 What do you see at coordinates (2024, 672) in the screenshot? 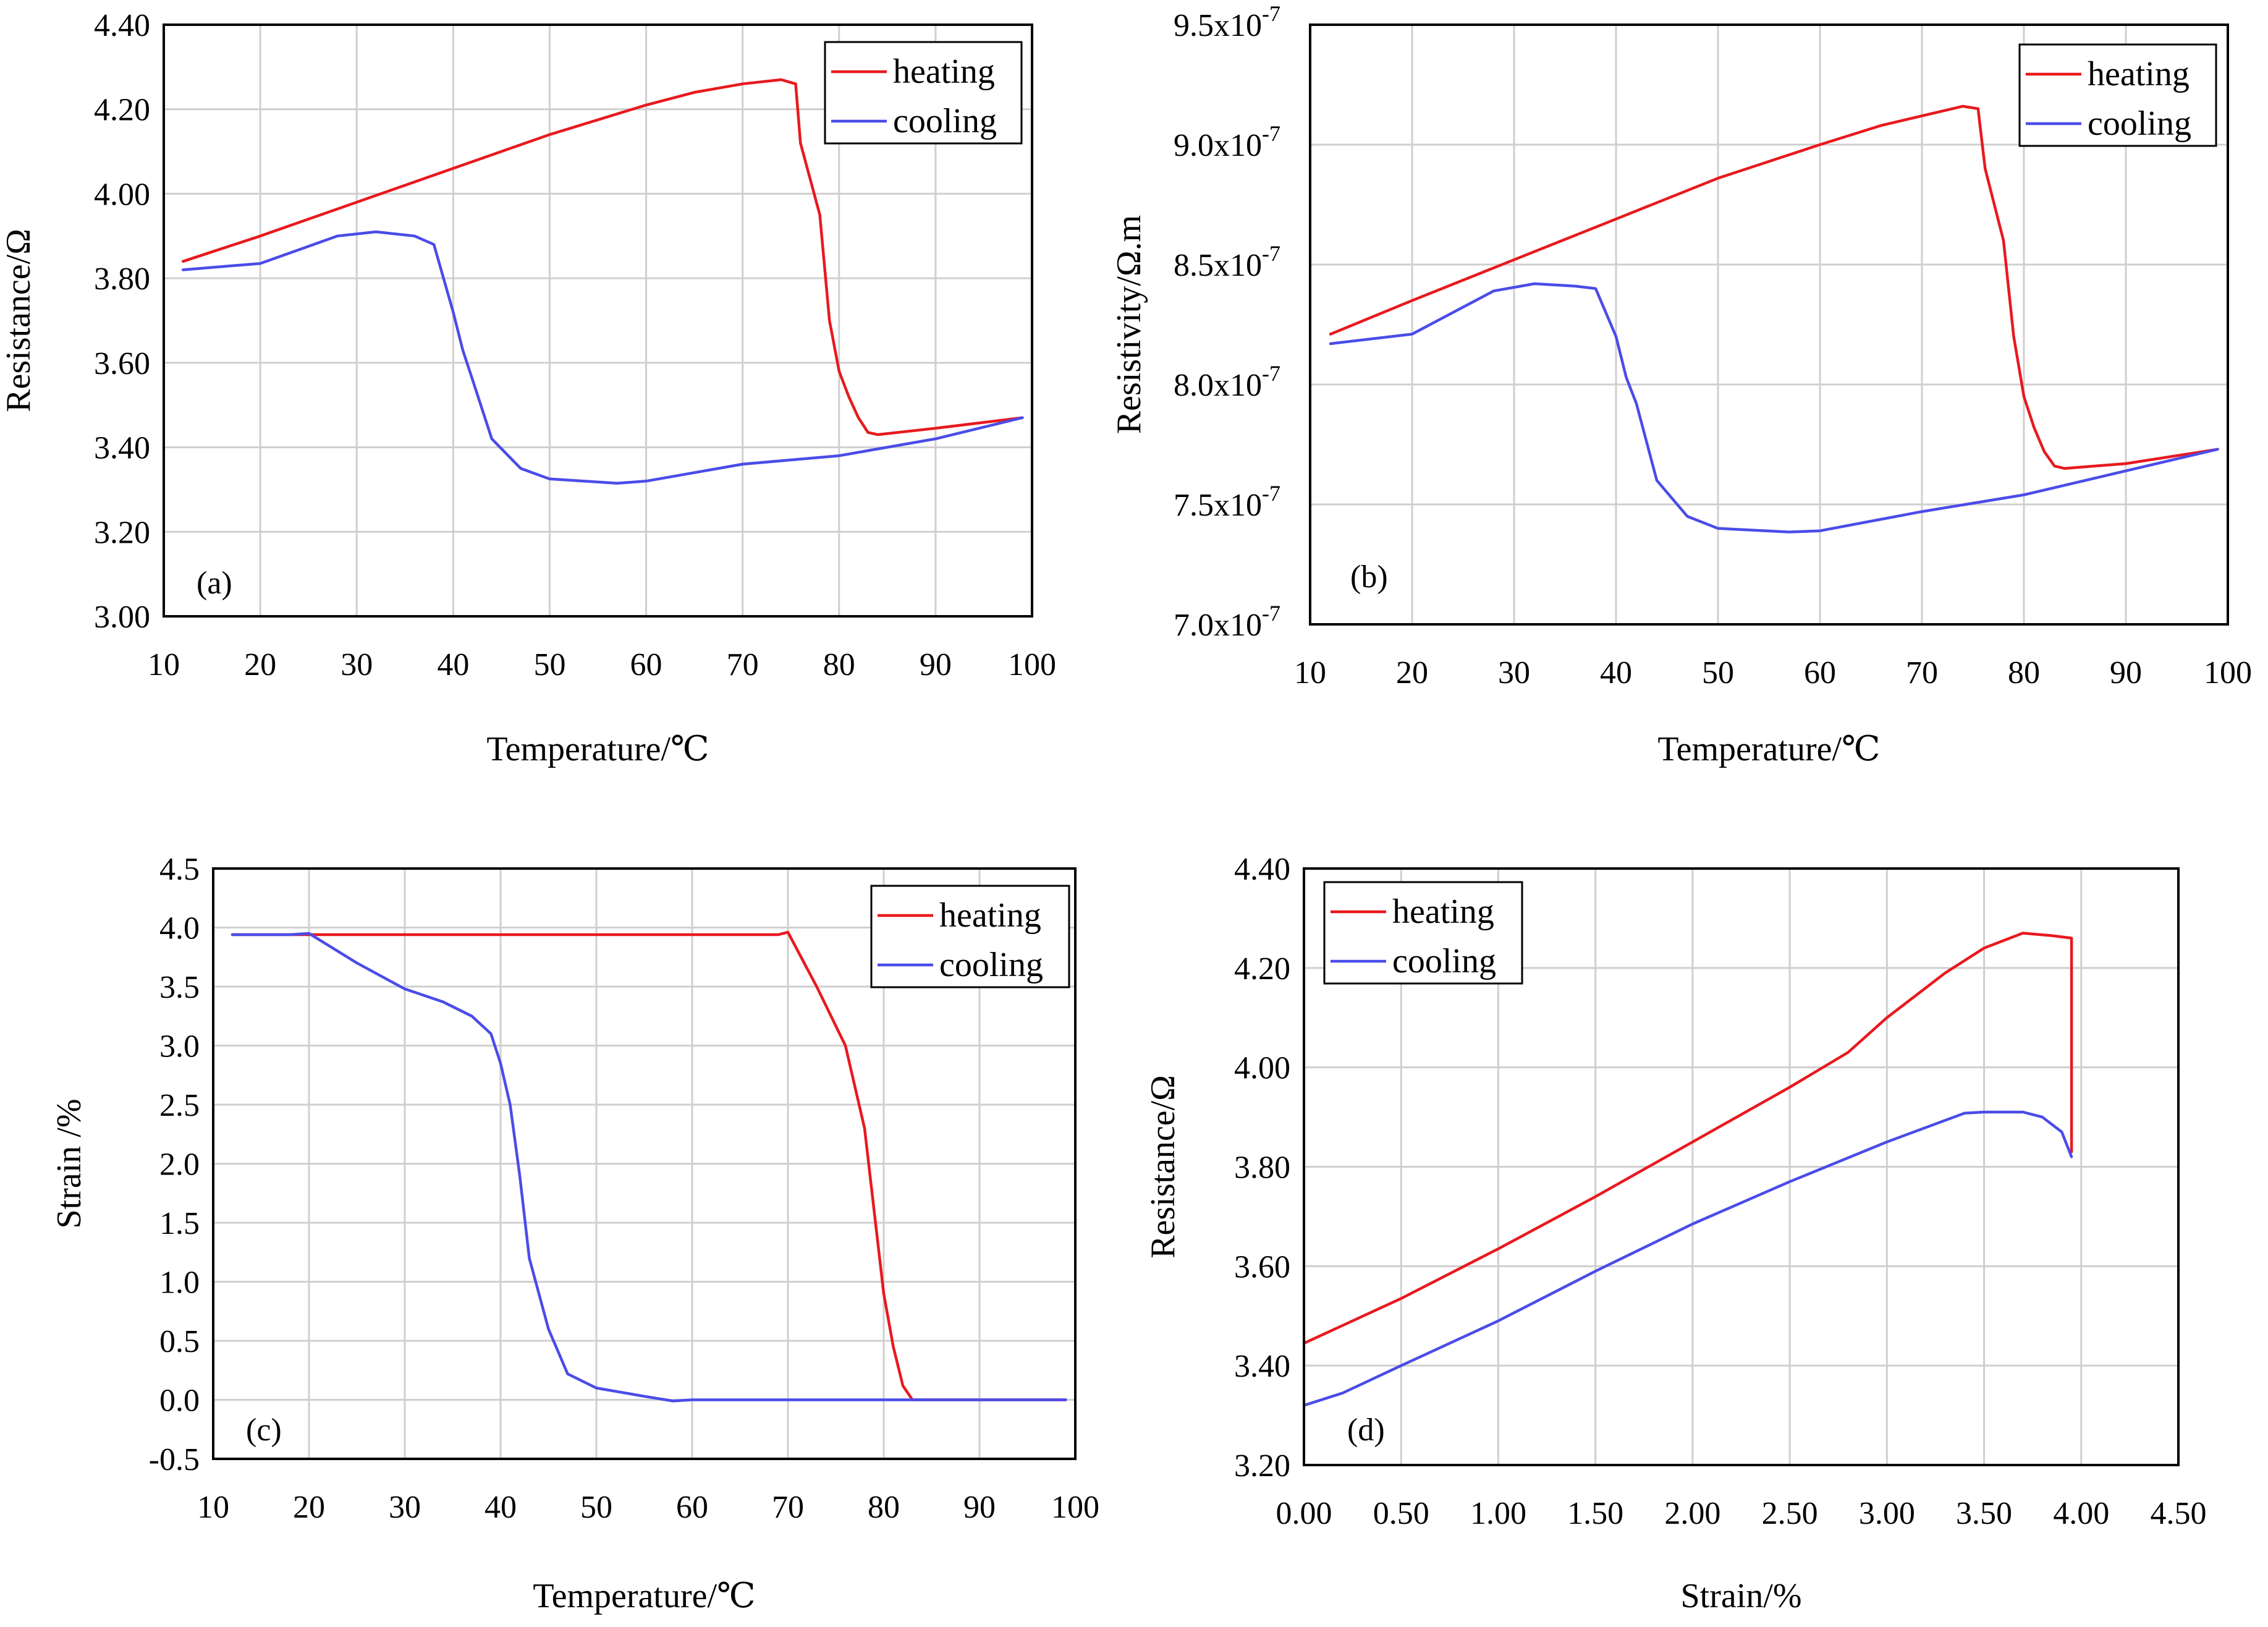
I see `x-tick-label: 80` at bounding box center [2024, 672].